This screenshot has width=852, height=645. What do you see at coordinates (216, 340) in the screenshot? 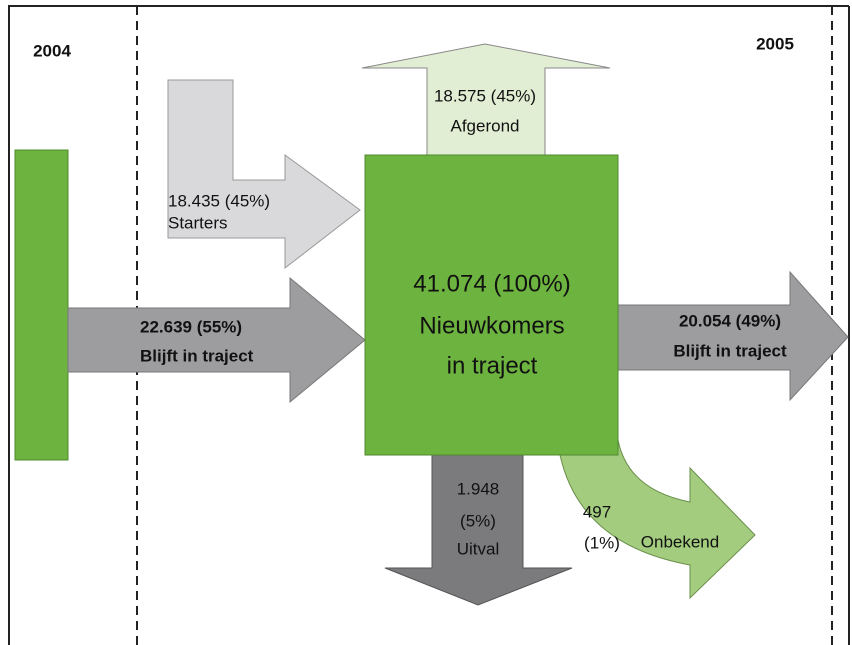
I see `inflow-arrow` at bounding box center [216, 340].